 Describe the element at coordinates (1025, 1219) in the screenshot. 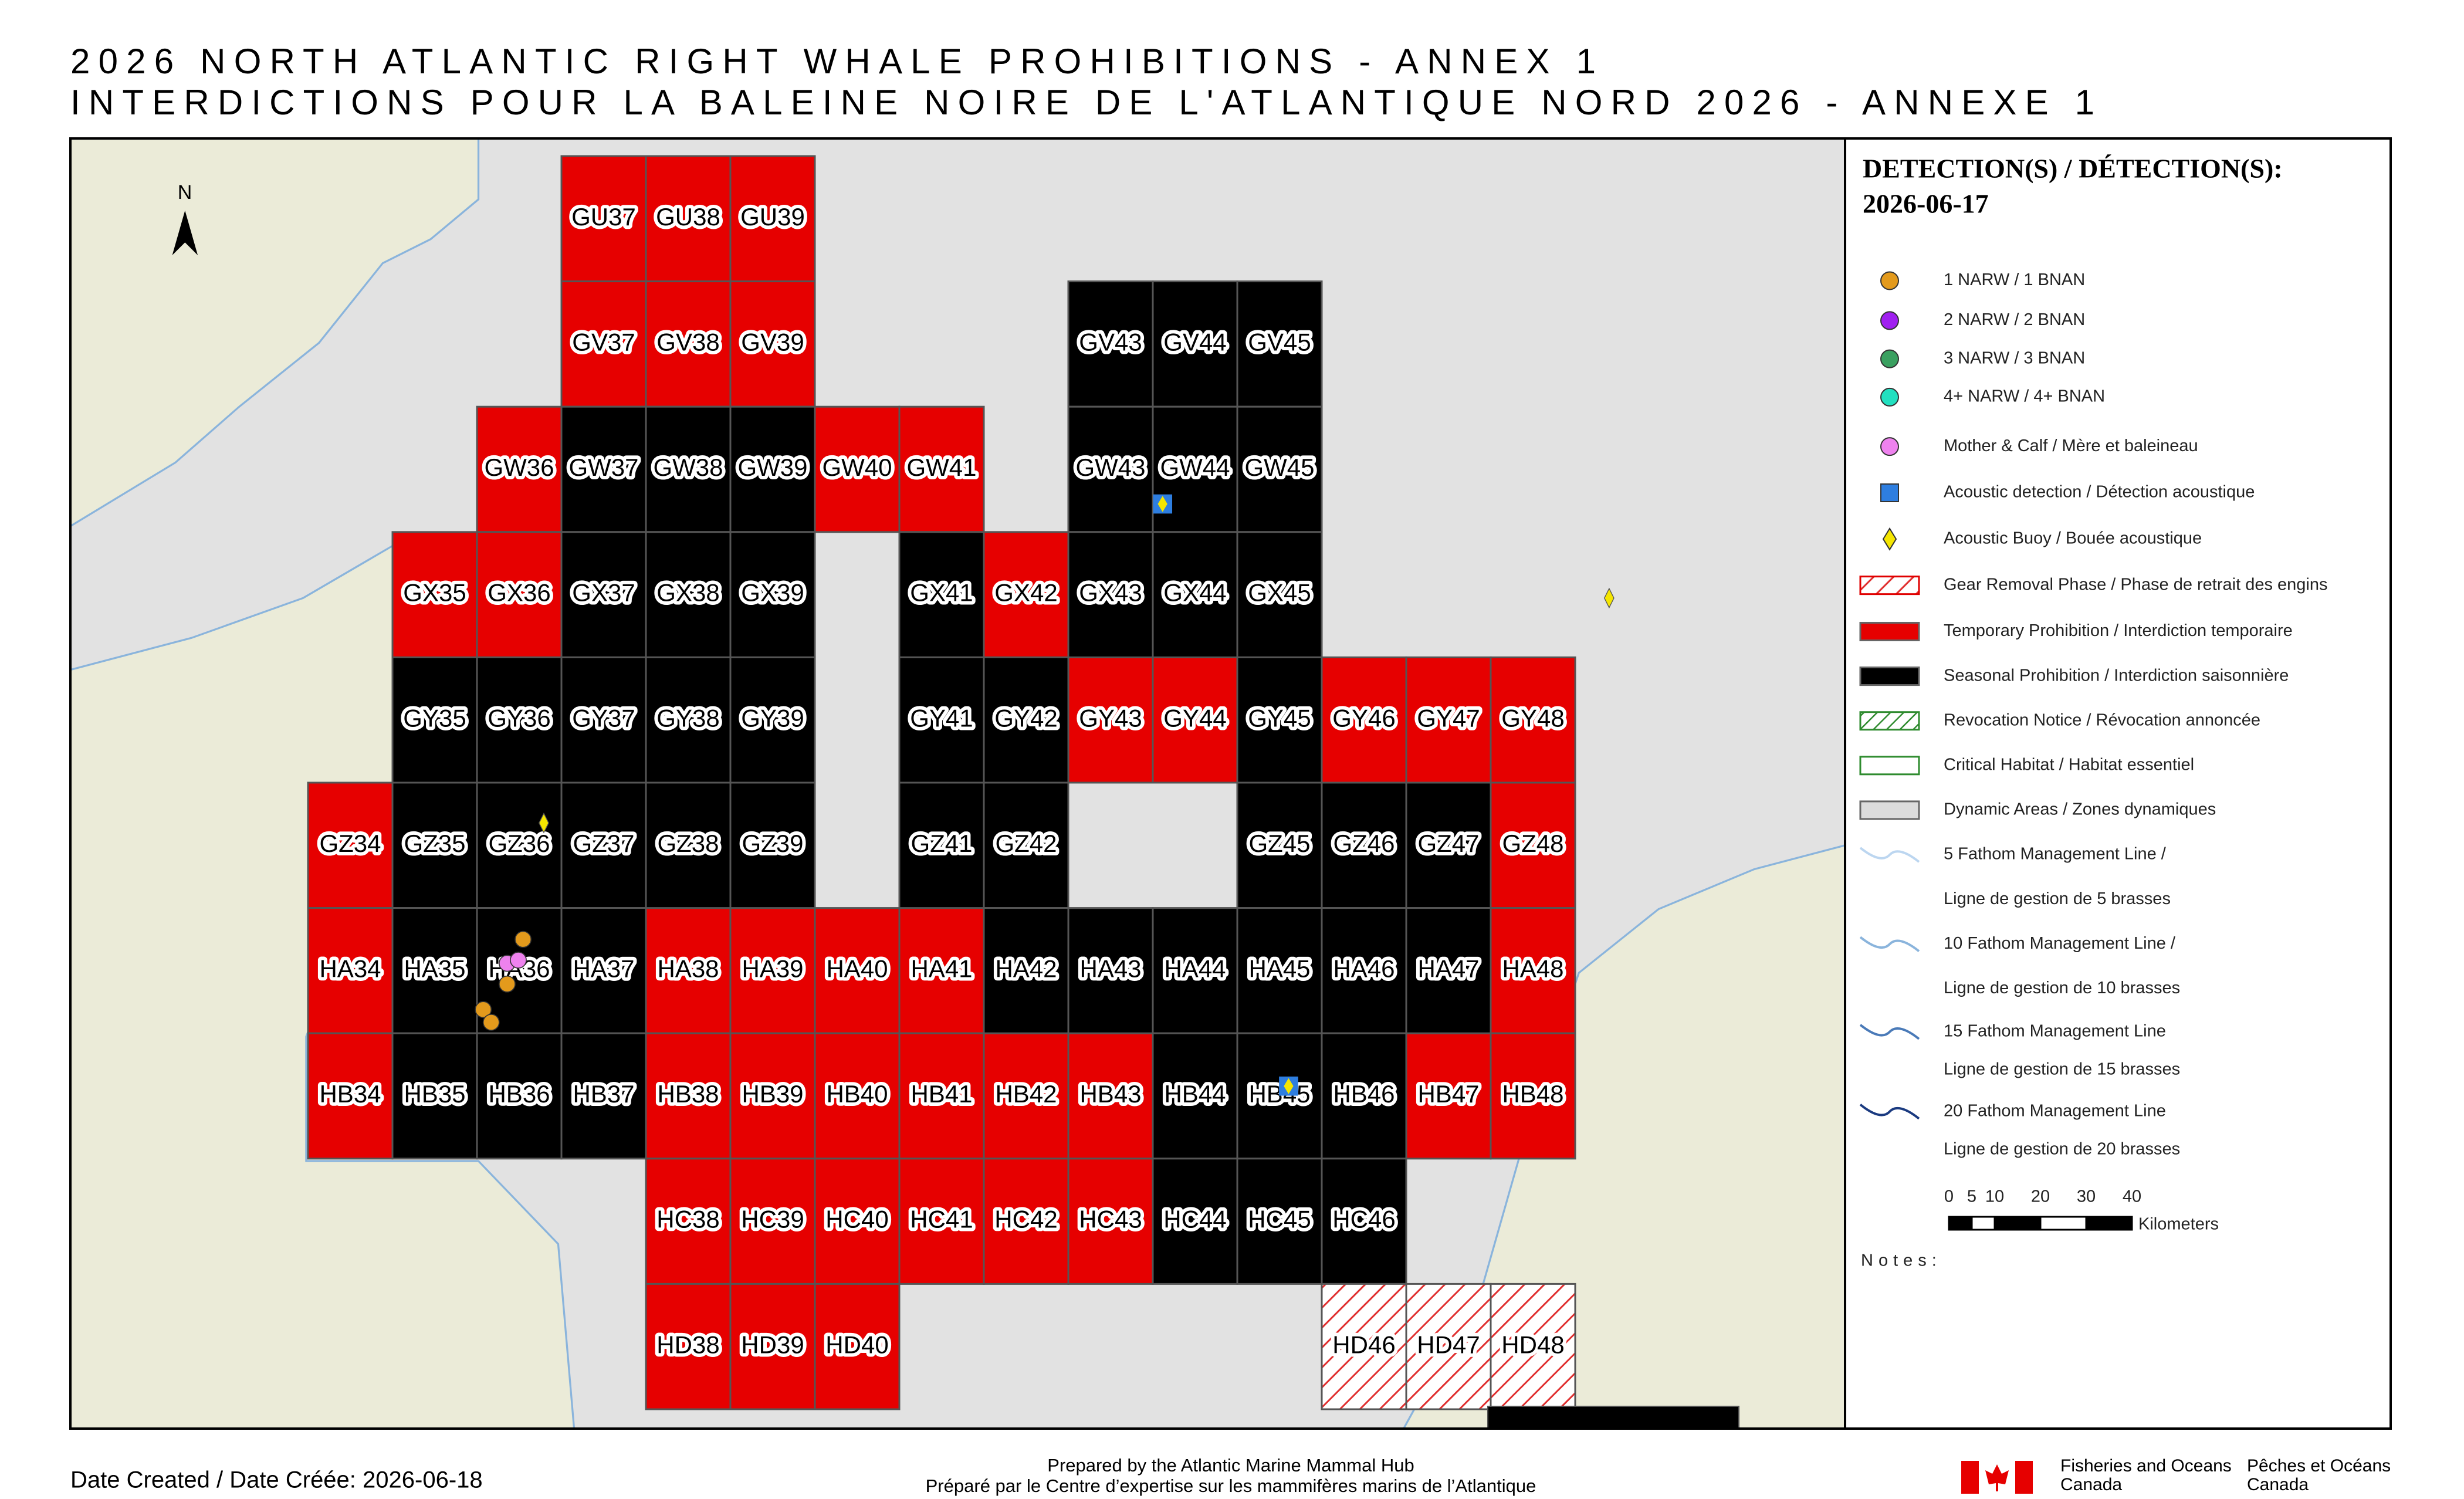

I see `cell-label: HC42` at that location.